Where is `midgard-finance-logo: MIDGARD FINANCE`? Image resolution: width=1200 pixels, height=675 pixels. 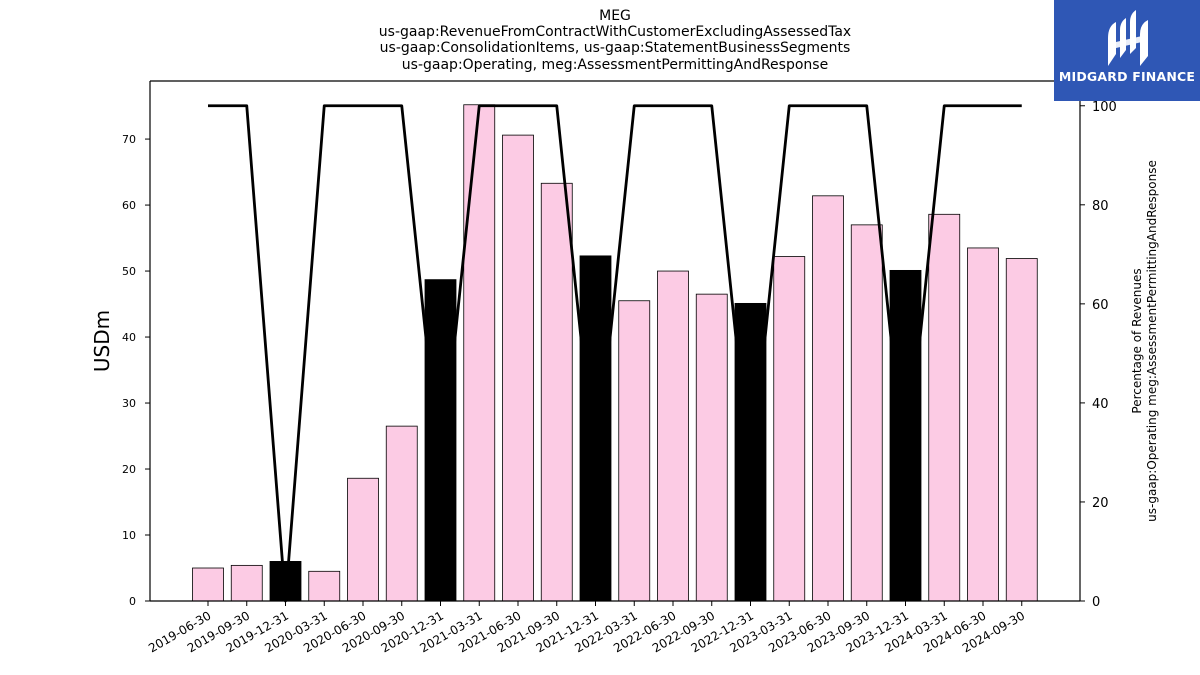
midgard-finance-logo: MIDGARD FINANCE is located at coordinates (1127, 50).